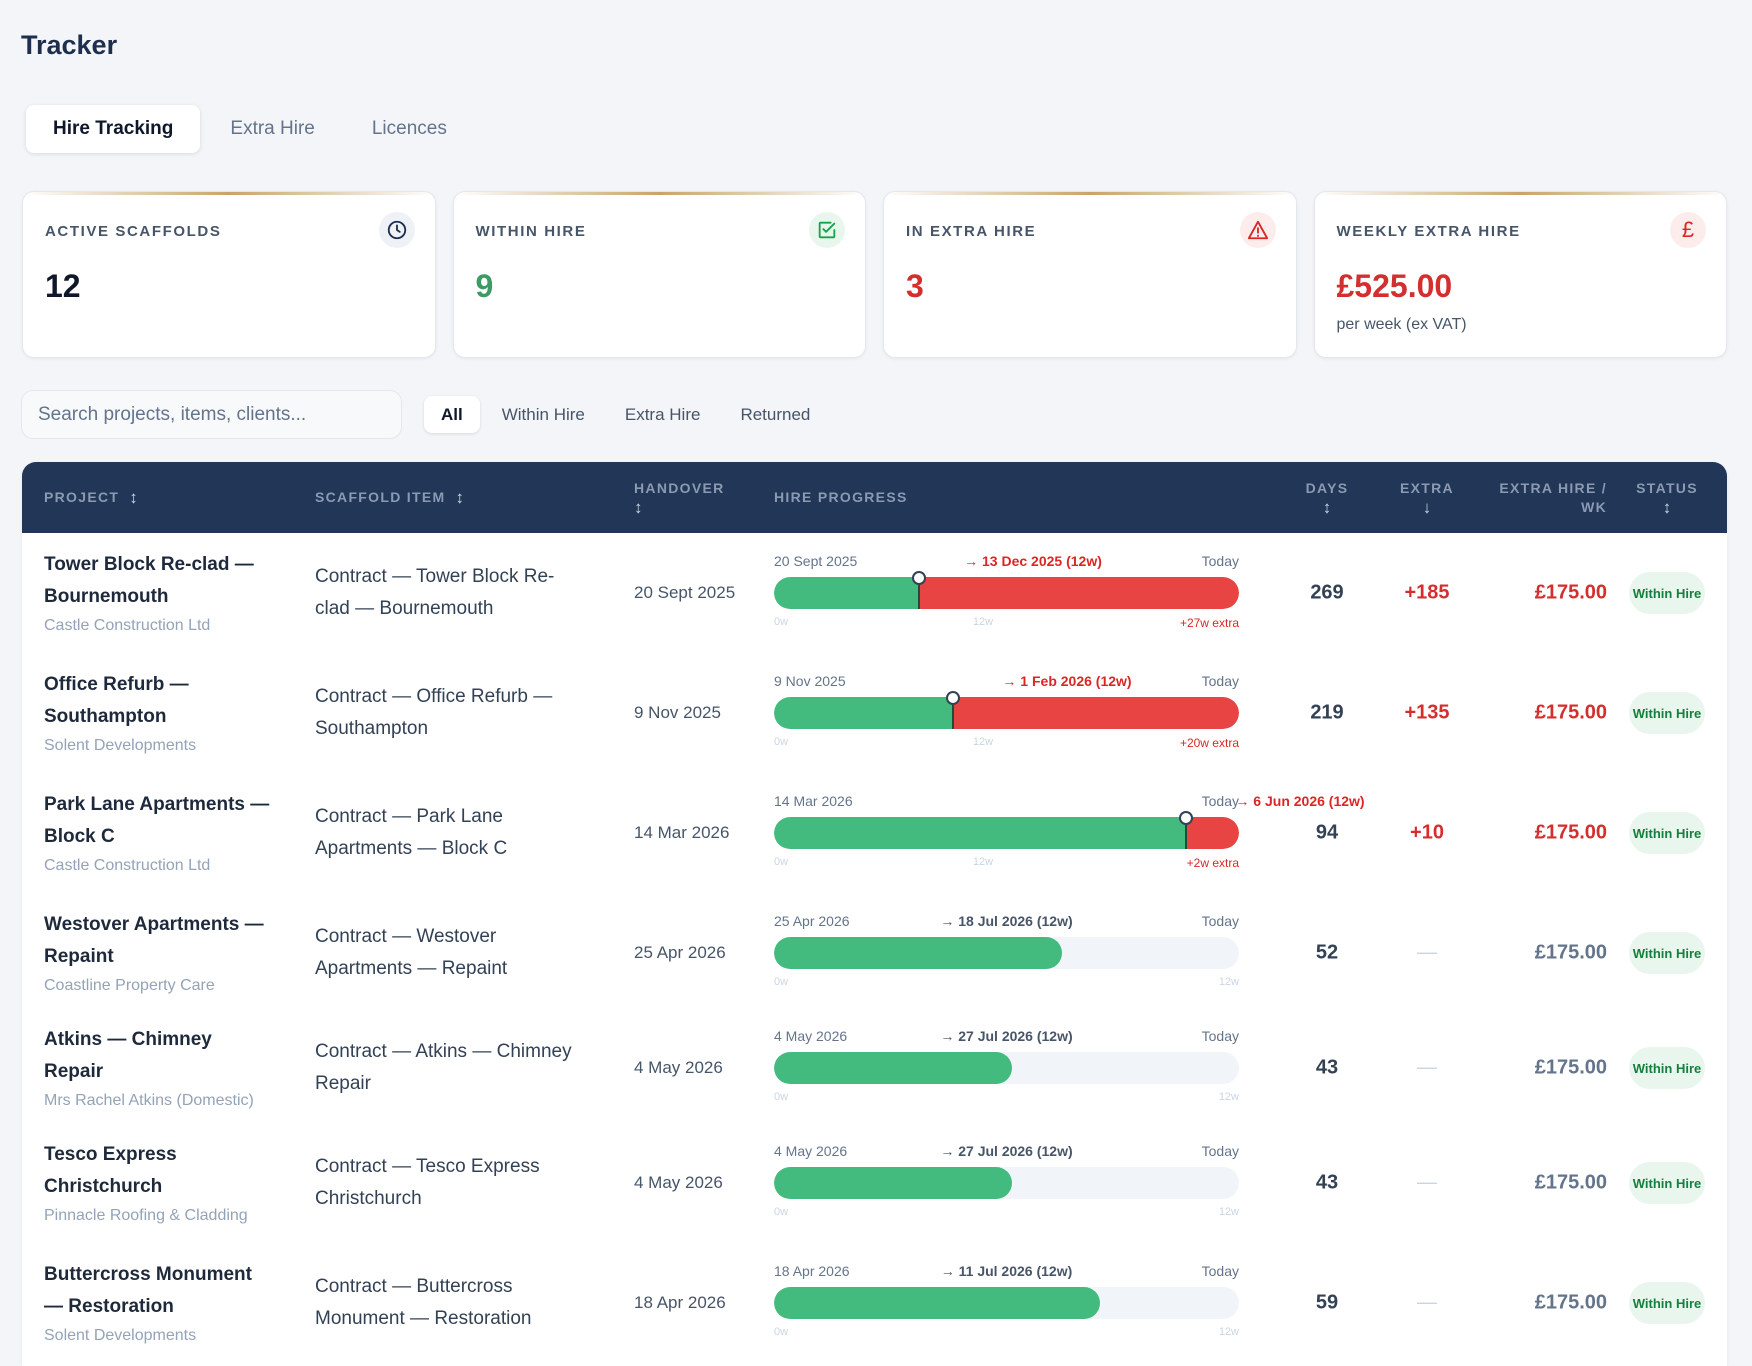 The width and height of the screenshot is (1752, 1366). What do you see at coordinates (813, 801) in the screenshot?
I see `start-date-label: 14 Mar 2026` at bounding box center [813, 801].